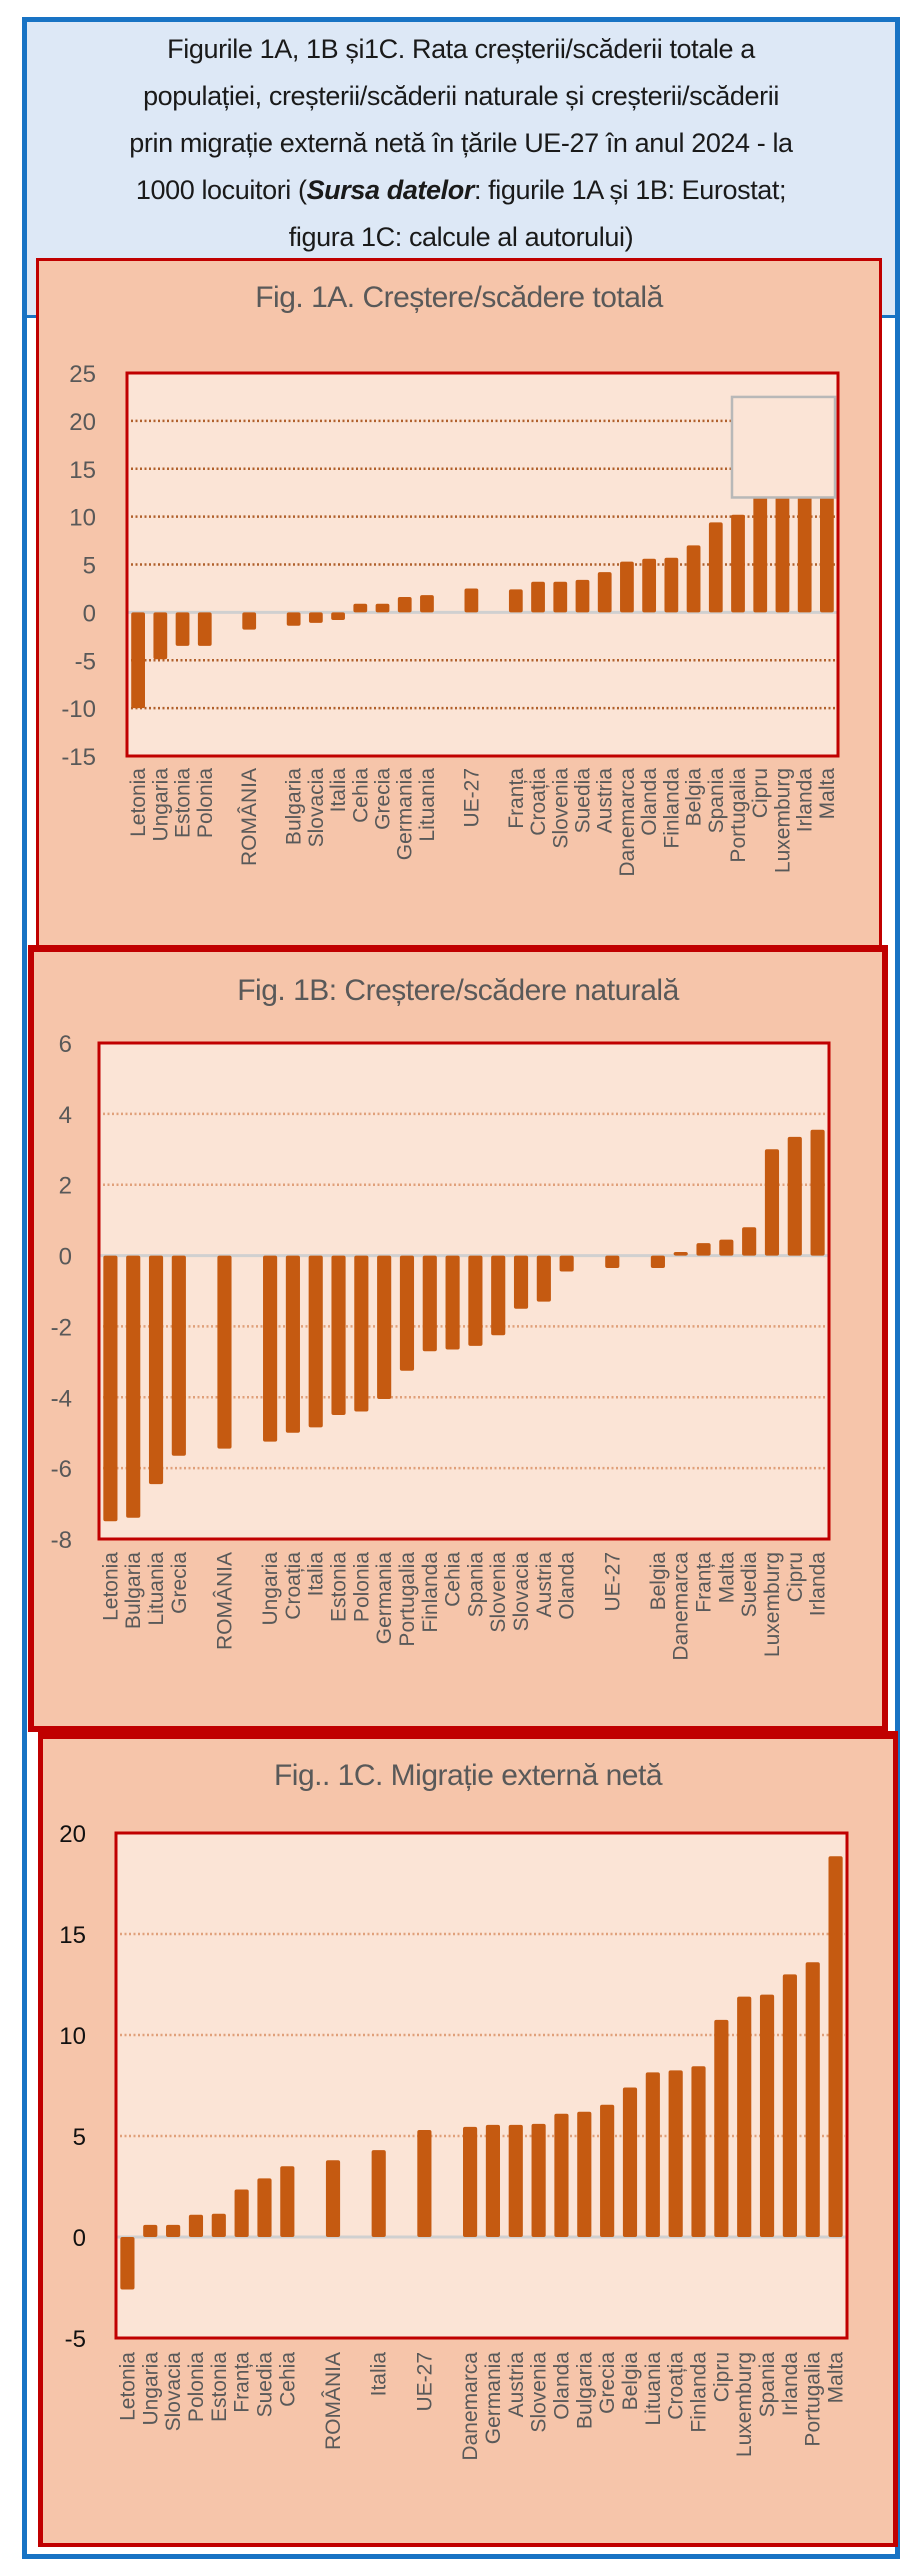 Image resolution: width=922 pixels, height=2560 pixels. Describe the element at coordinates (561, 2386) in the screenshot. I see `x-tick-label: Olanda` at that location.